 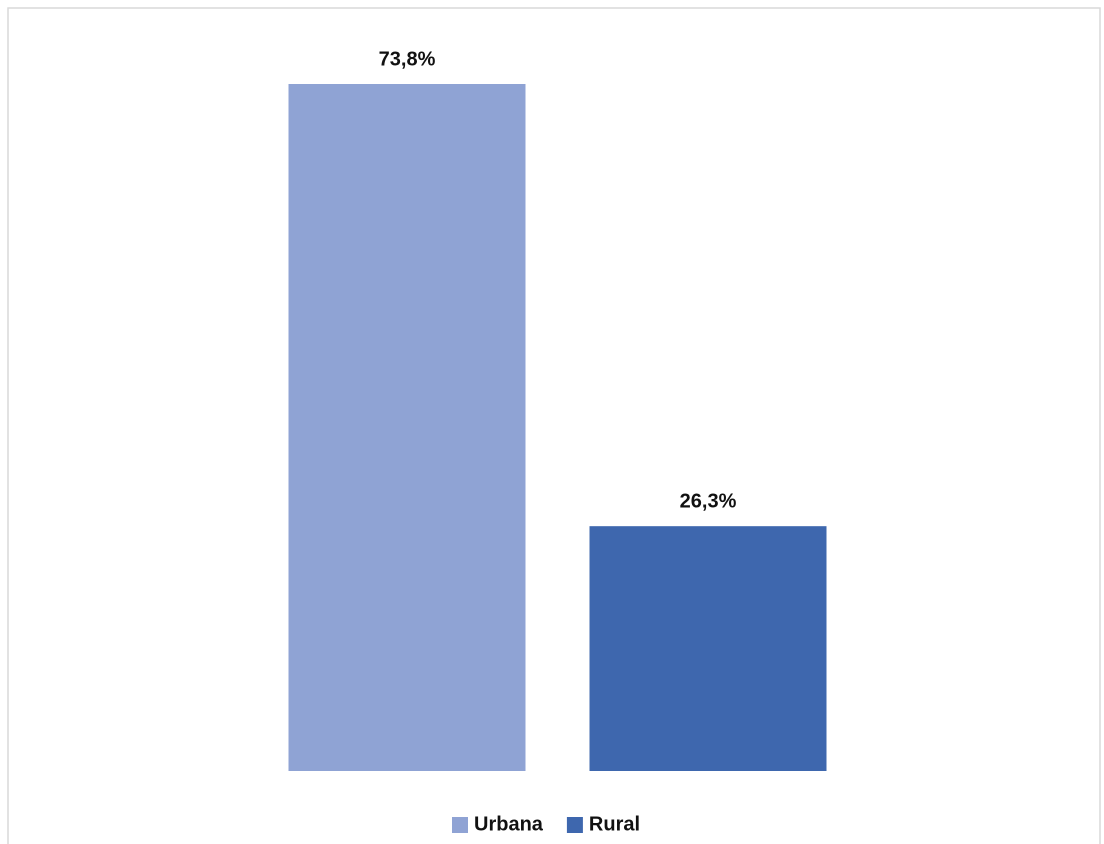 I want to click on legend-label: Urbana, so click(x=509, y=824).